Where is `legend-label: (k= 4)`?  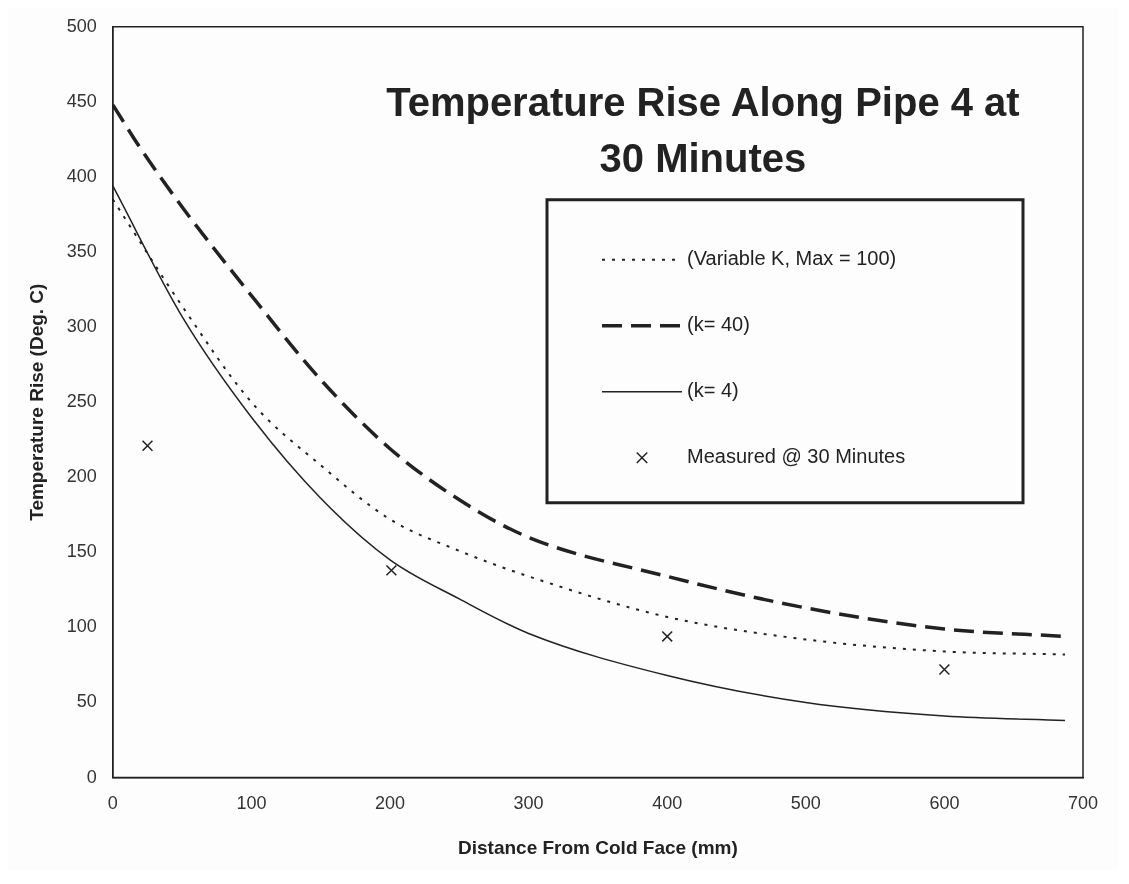
legend-label: (k= 4) is located at coordinates (713, 390).